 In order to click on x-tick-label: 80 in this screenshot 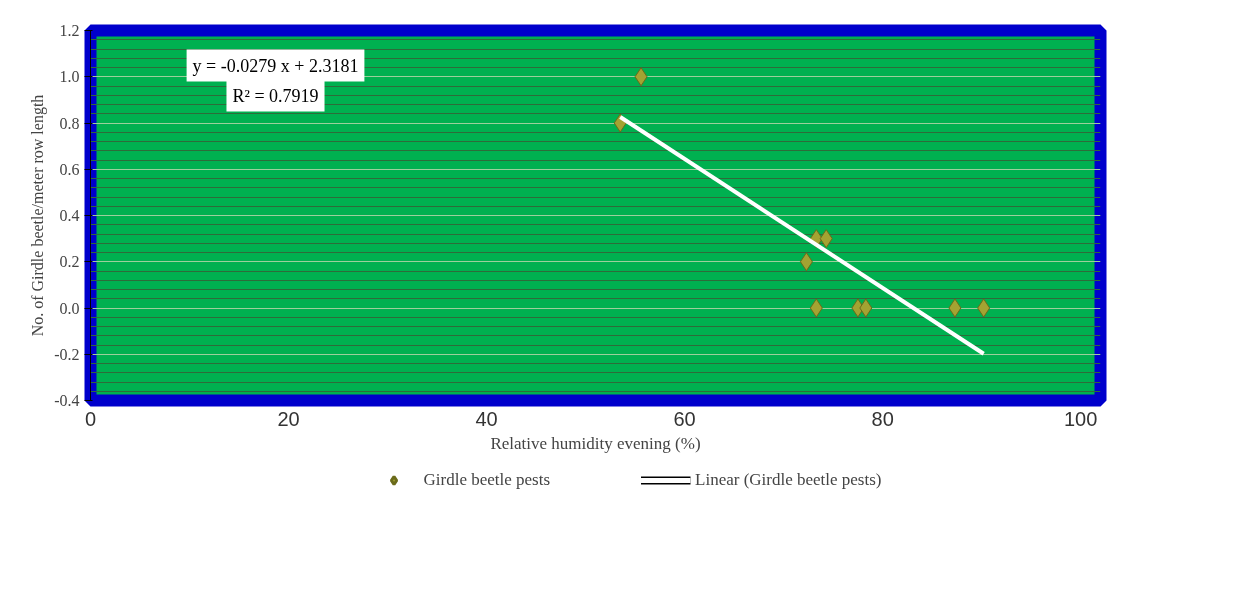, I will do `click(882, 418)`.